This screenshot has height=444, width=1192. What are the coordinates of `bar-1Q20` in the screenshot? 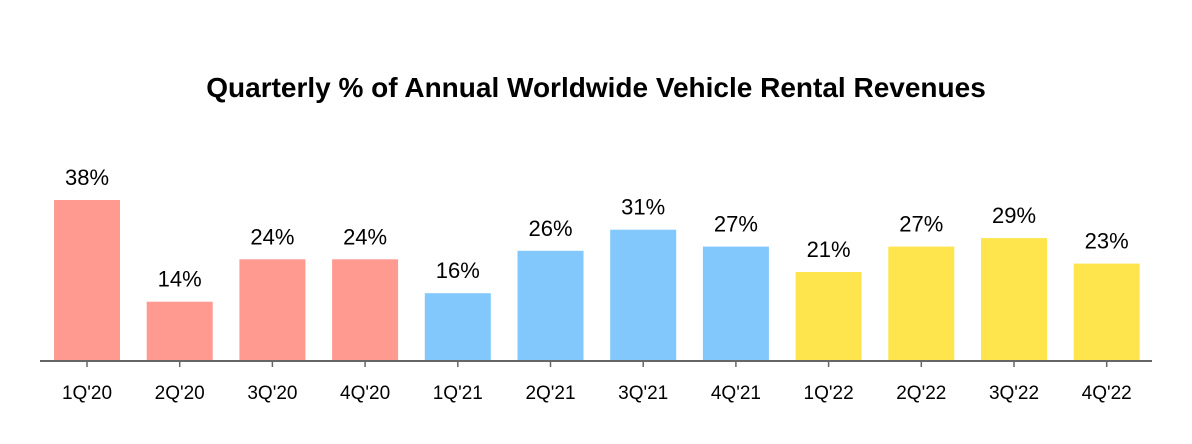 It's located at (87, 280).